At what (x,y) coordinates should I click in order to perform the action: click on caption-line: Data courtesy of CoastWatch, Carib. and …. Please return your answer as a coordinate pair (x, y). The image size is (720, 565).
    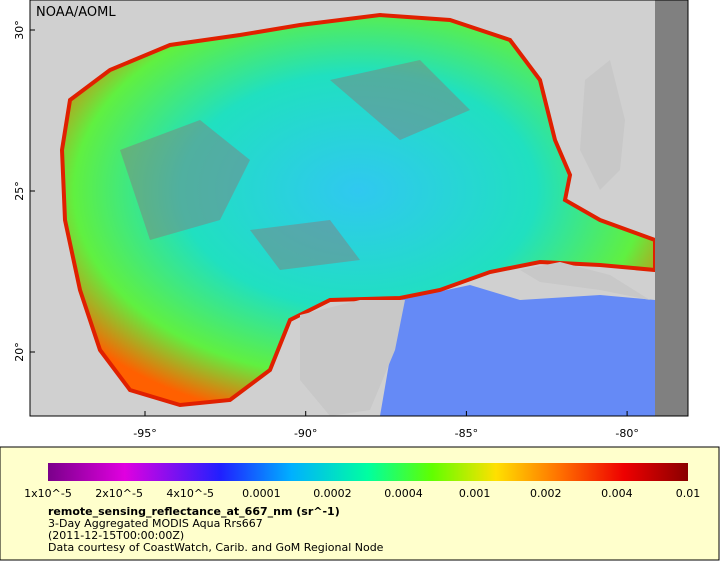
    Looking at the image, I should click on (216, 547).